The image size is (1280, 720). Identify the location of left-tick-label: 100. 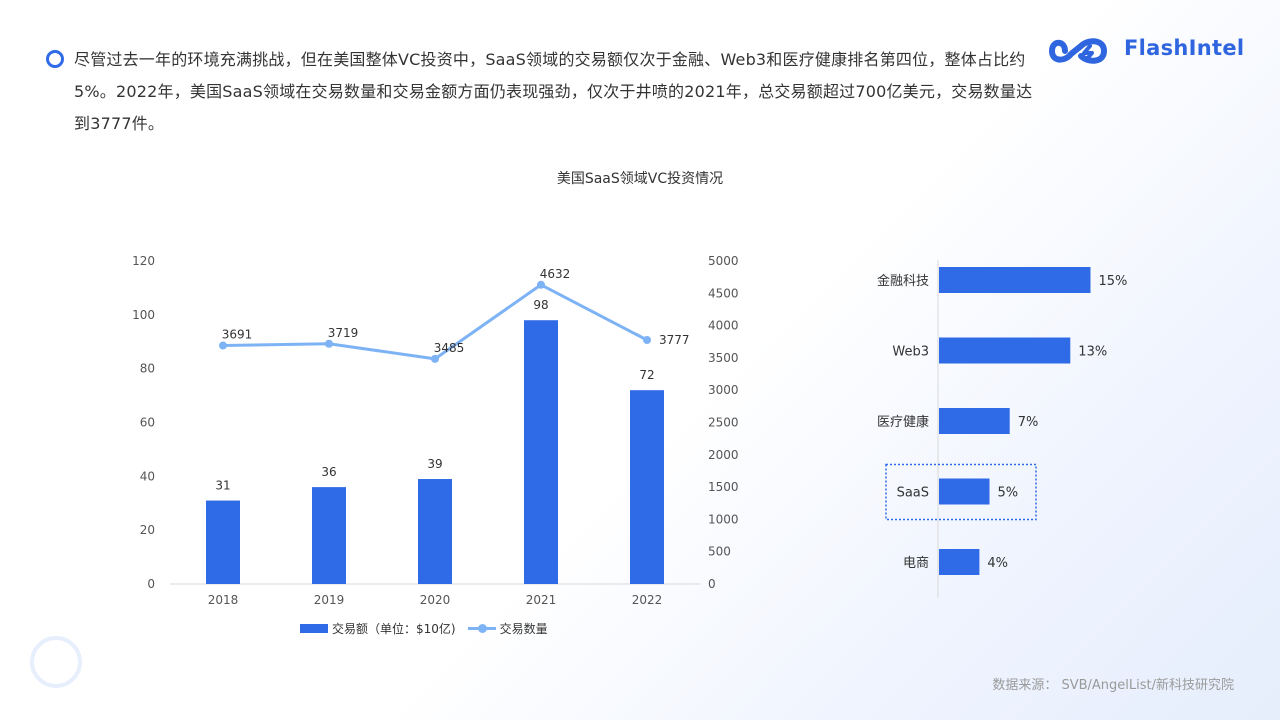
(143, 315).